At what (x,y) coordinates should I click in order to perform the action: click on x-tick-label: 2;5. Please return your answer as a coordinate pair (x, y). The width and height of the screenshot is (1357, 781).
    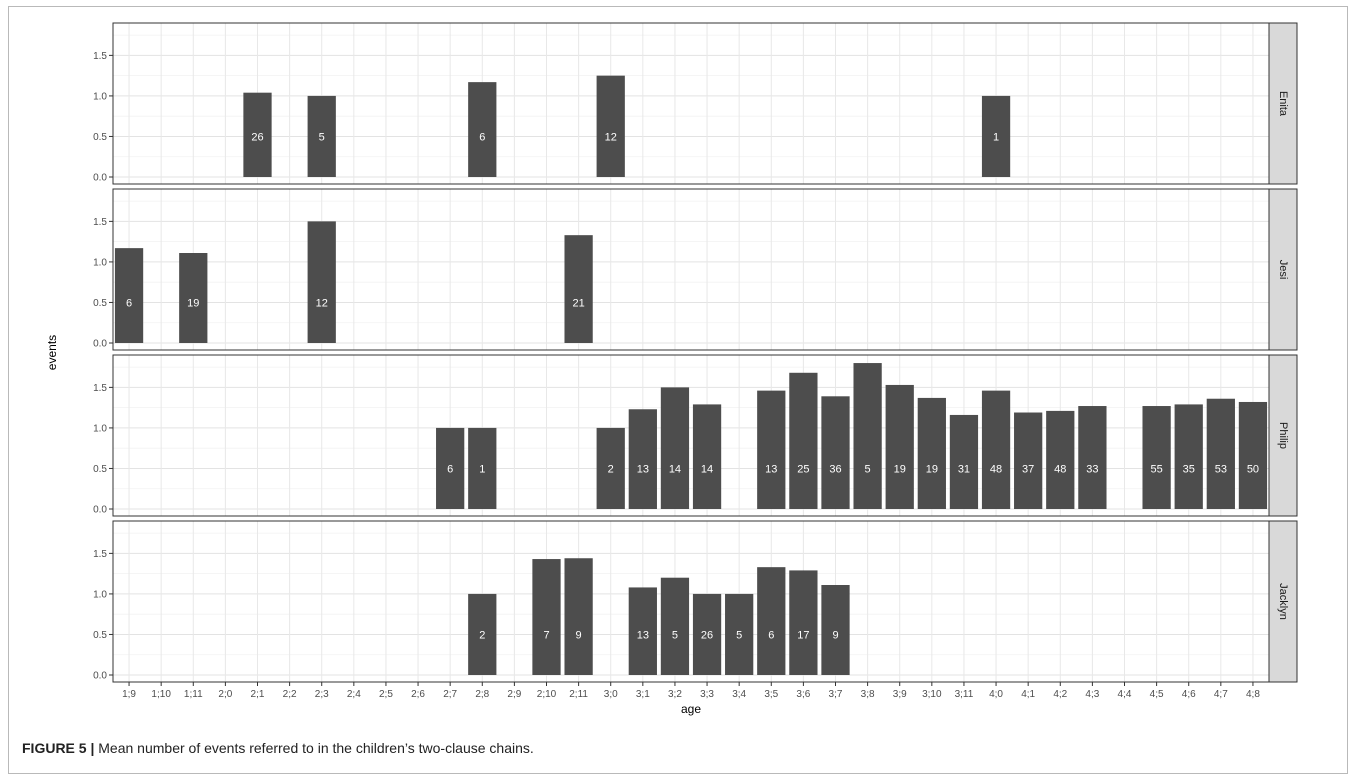
    Looking at the image, I should click on (386, 694).